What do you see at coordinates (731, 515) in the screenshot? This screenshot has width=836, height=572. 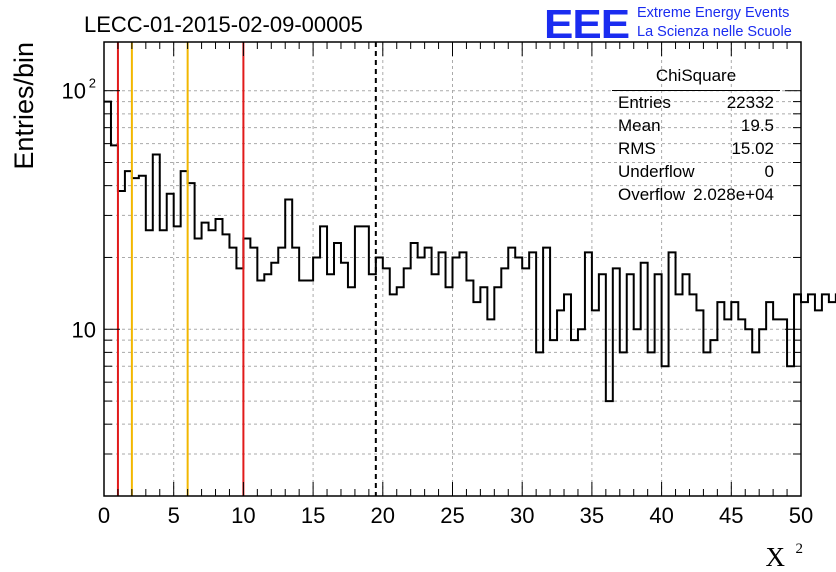 I see `x-tick-label: 45` at bounding box center [731, 515].